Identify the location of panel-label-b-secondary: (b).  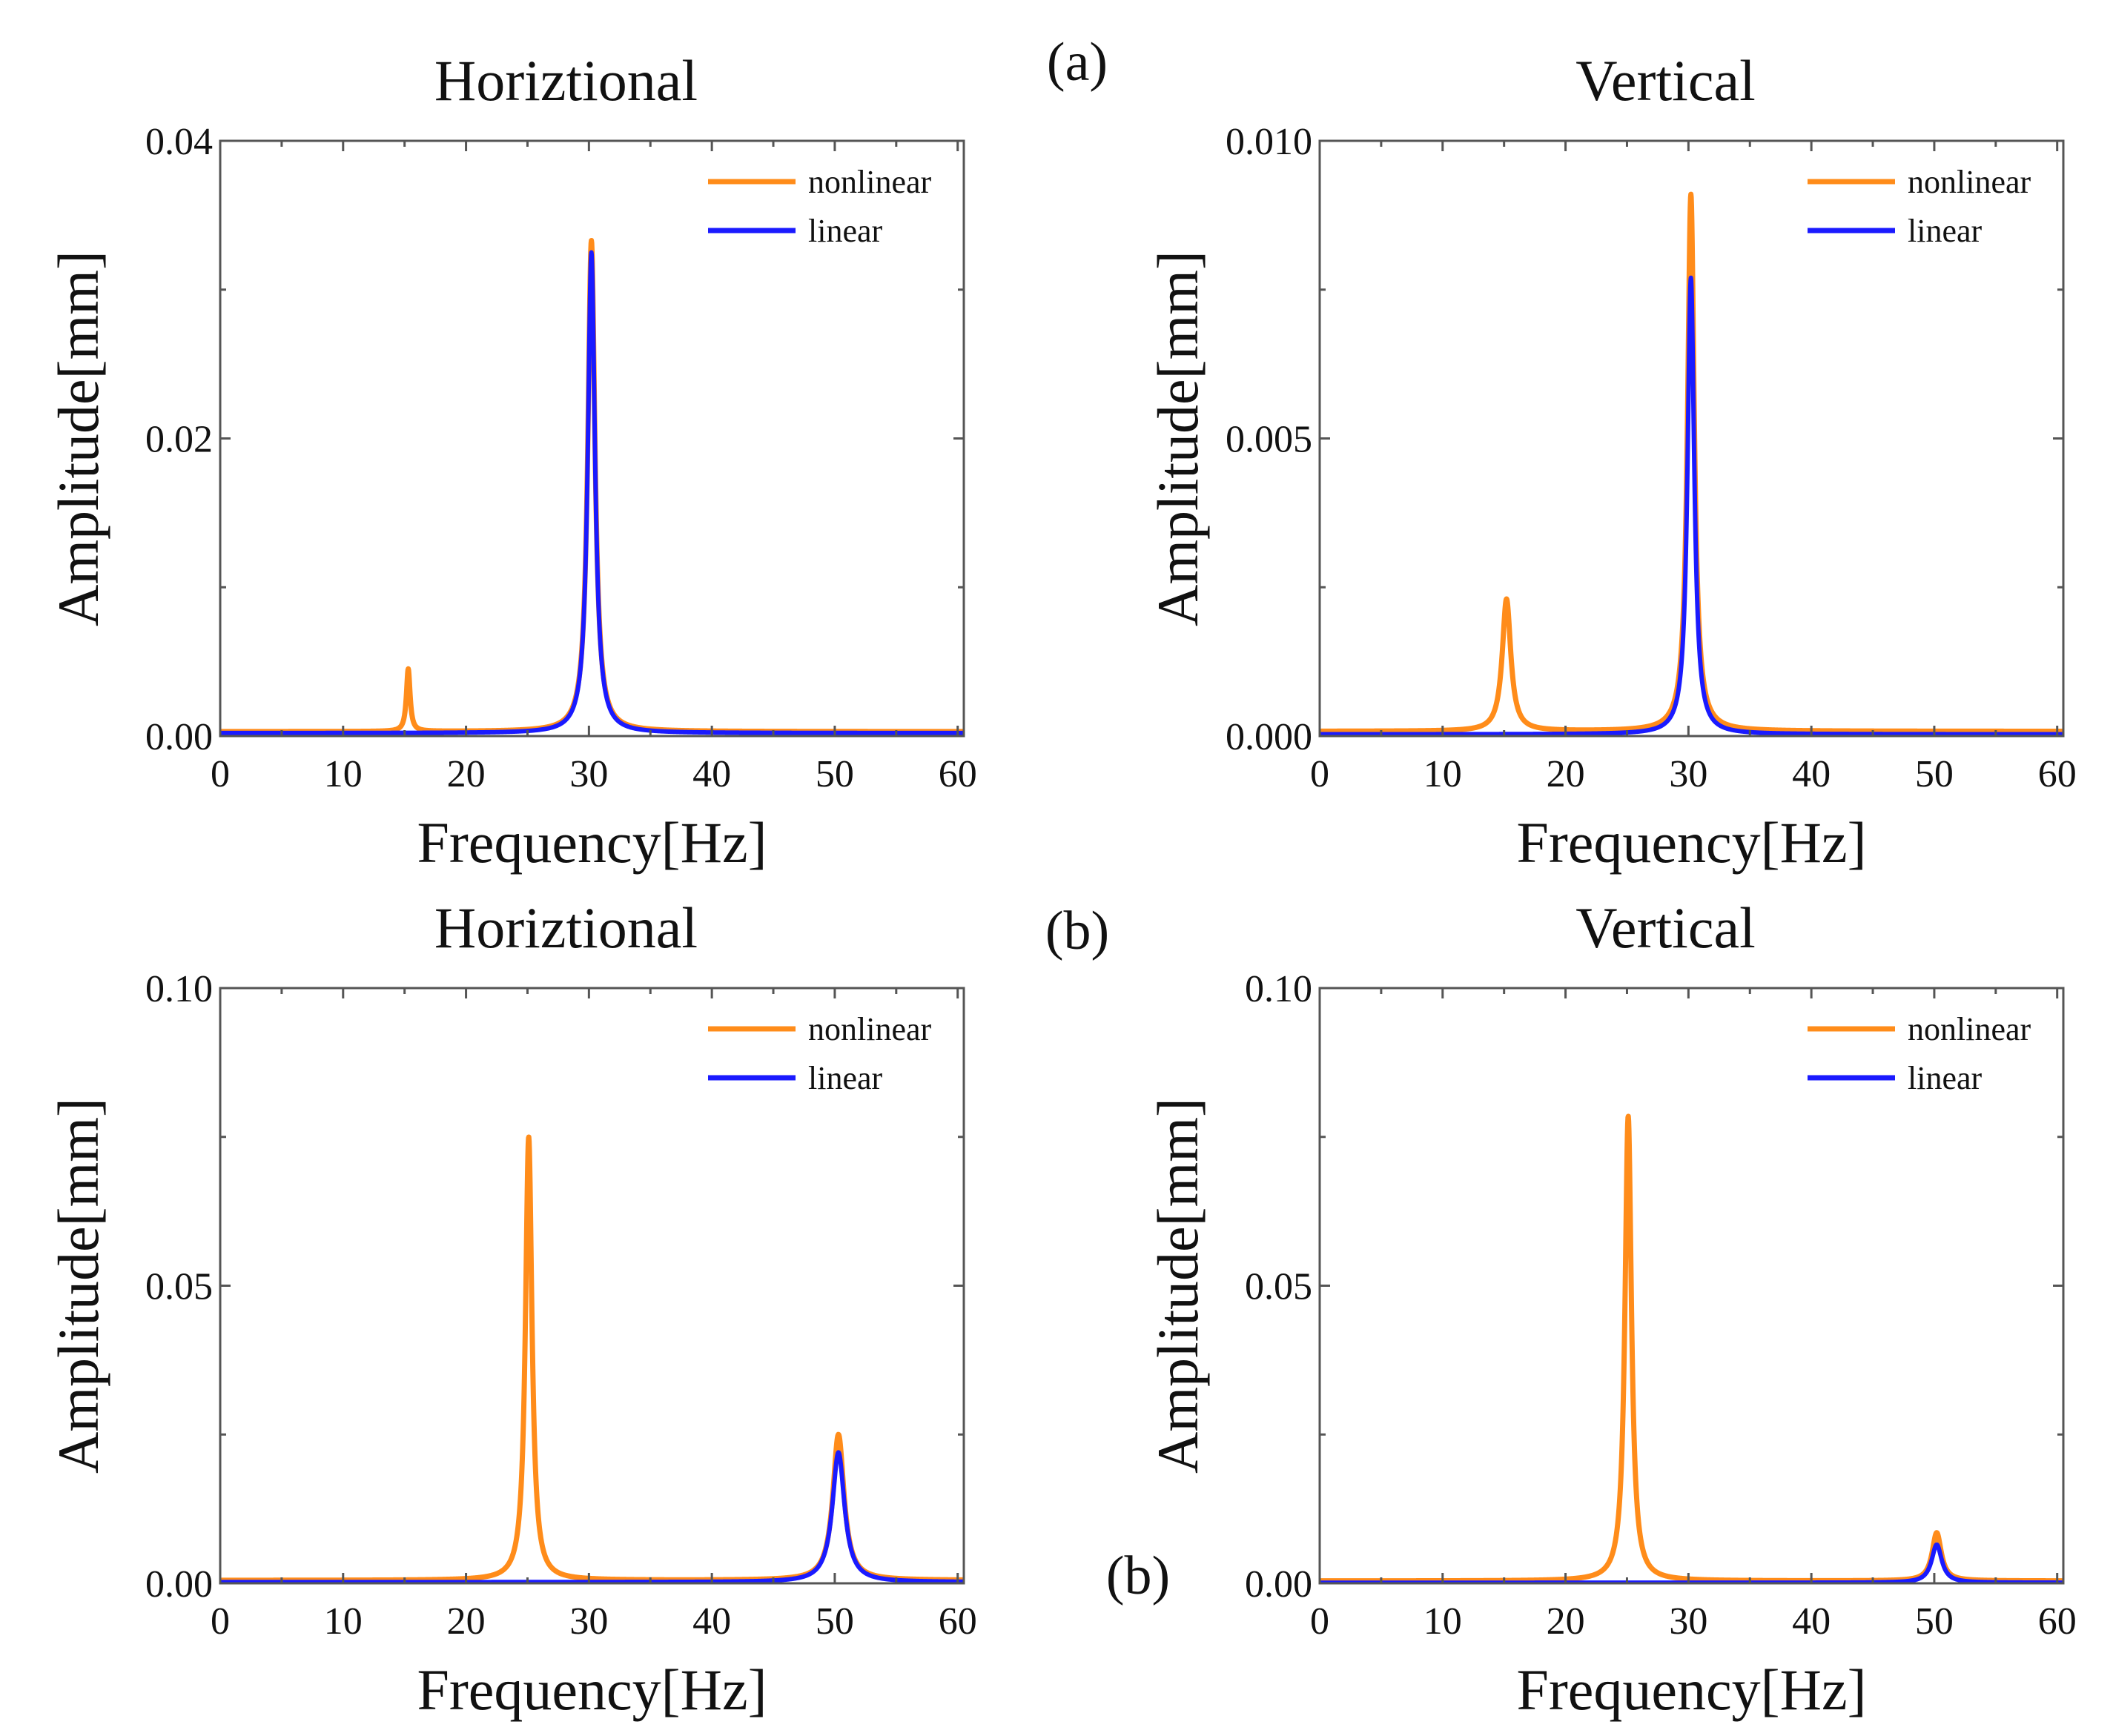
(1138, 1576).